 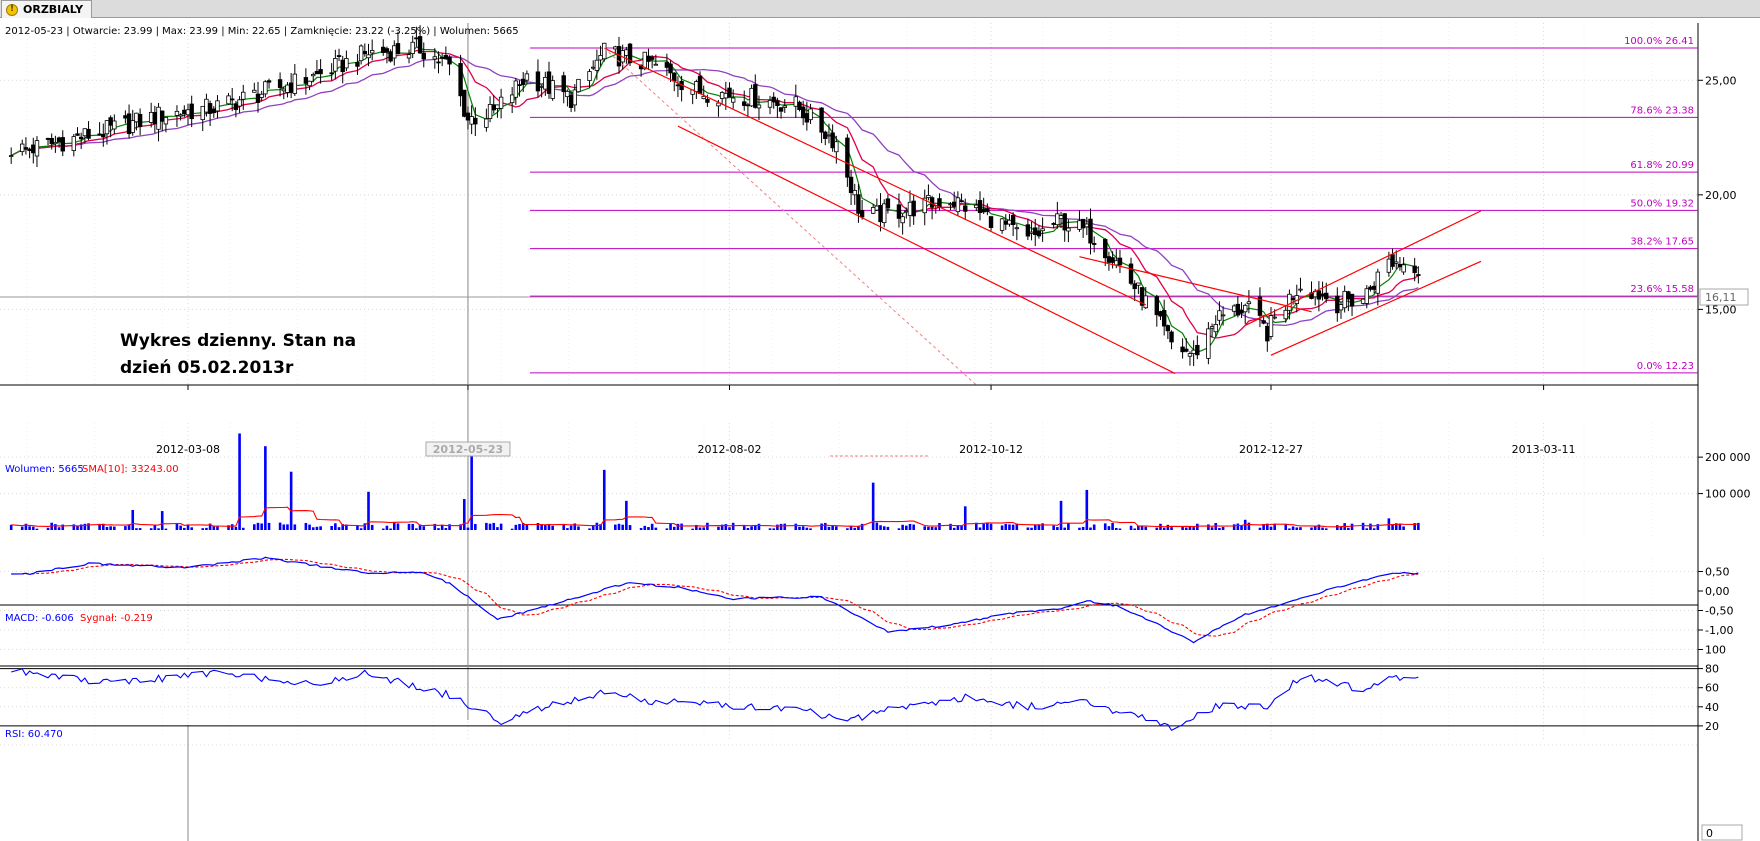 What do you see at coordinates (47, 9) in the screenshot?
I see `tab-orzbialy: ! ORZBIALY` at bounding box center [47, 9].